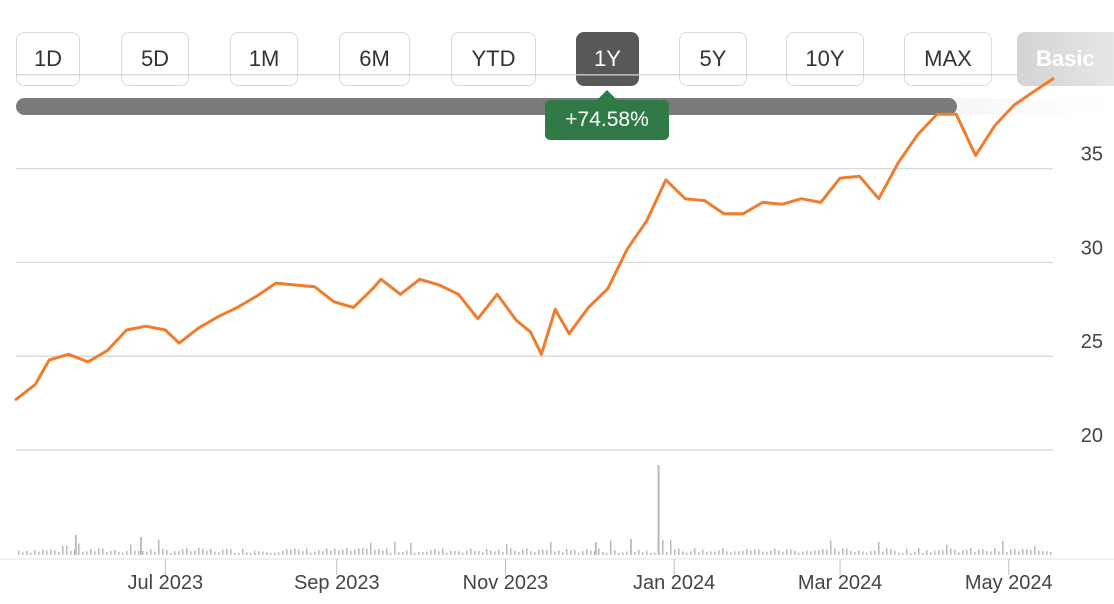  What do you see at coordinates (674, 583) in the screenshot?
I see `x-tick-label: Jan 2024` at bounding box center [674, 583].